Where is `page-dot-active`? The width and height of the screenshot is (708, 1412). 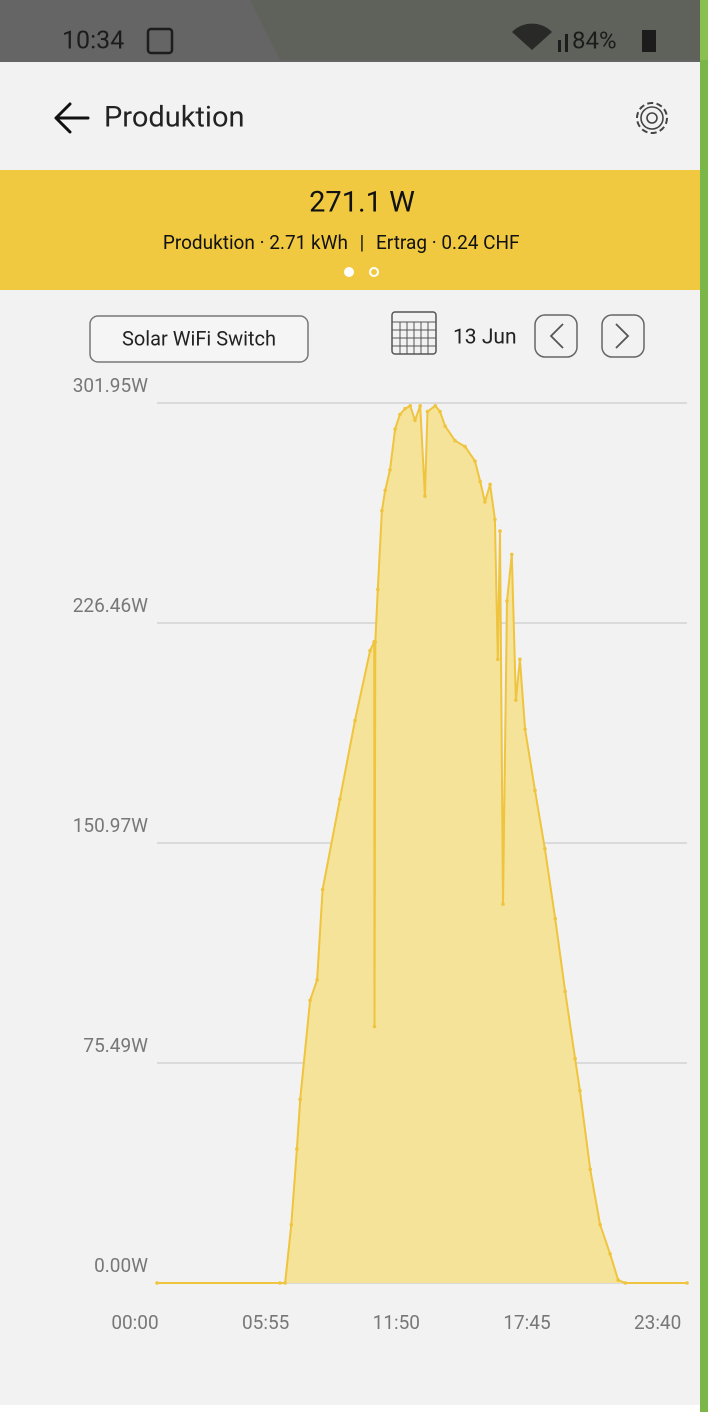
page-dot-active is located at coordinates (349, 272).